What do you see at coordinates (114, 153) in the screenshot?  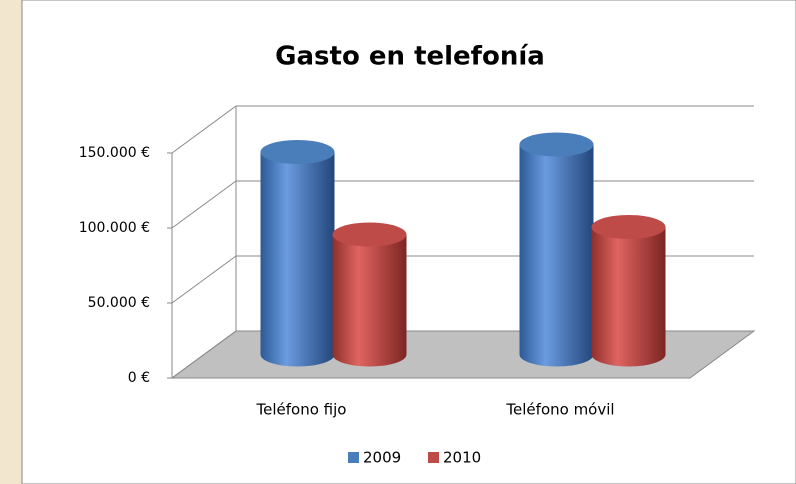 I see `y-tick-label: 150.000 €` at bounding box center [114, 153].